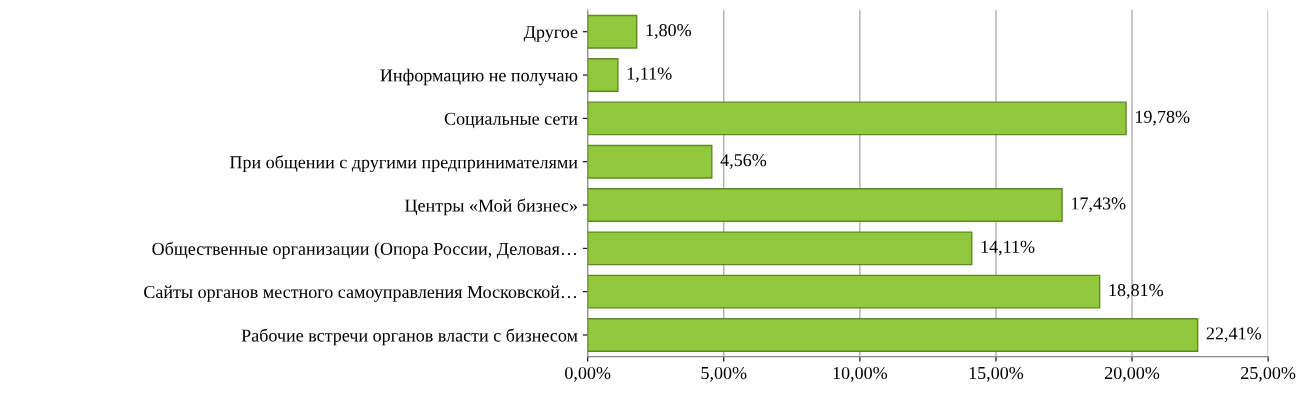 The width and height of the screenshot is (1306, 403). Describe the element at coordinates (1268, 374) in the screenshot. I see `x-tick-label: 25,00%` at that location.